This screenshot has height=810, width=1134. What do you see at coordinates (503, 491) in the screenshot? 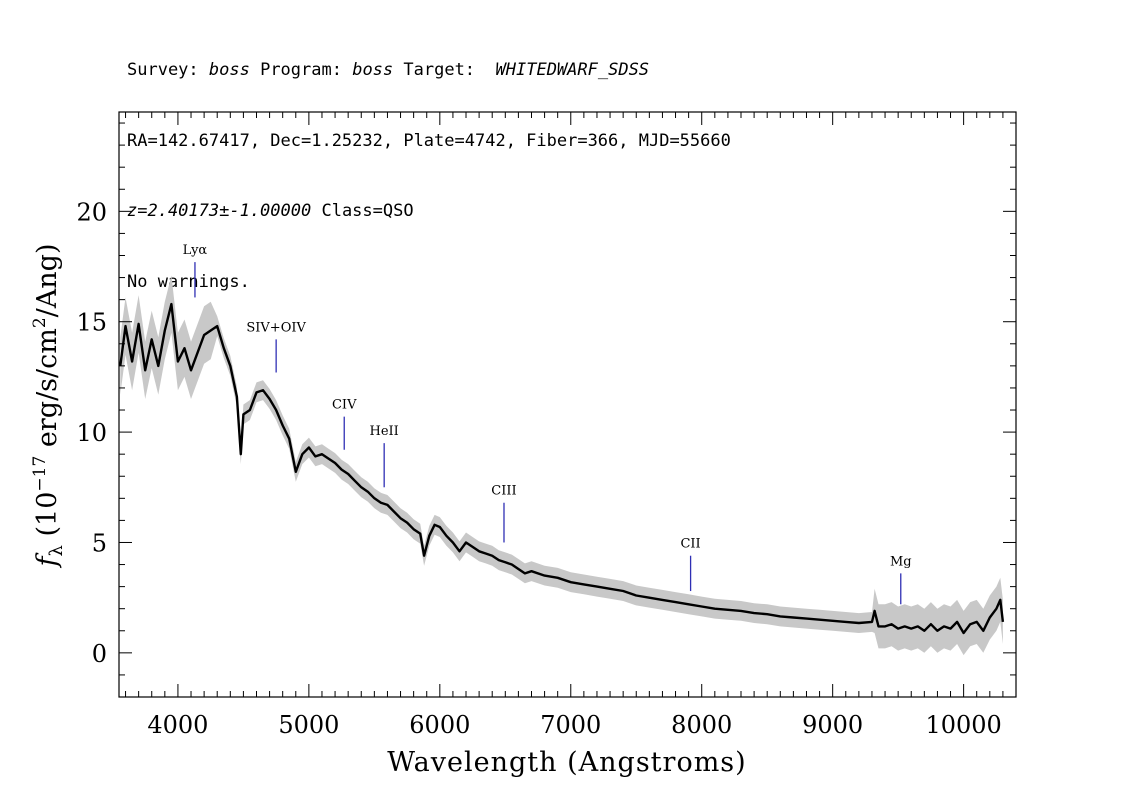
I see `annotation-label: CIII` at bounding box center [503, 491].